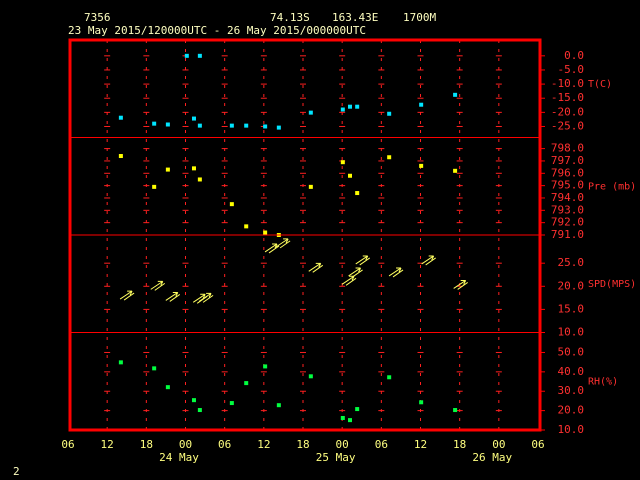 This screenshot has width=640, height=480. I want to click on y-axis-label: SPD(MPS), so click(612, 284).